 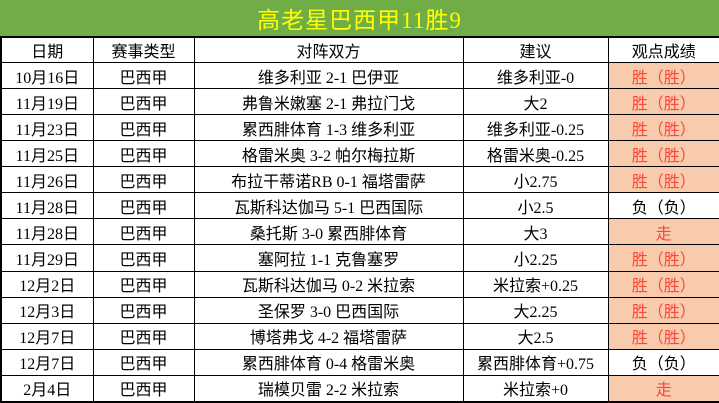 What do you see at coordinates (535, 388) in the screenshot?
I see `cell-suggestion: 米拉索+0` at bounding box center [535, 388].